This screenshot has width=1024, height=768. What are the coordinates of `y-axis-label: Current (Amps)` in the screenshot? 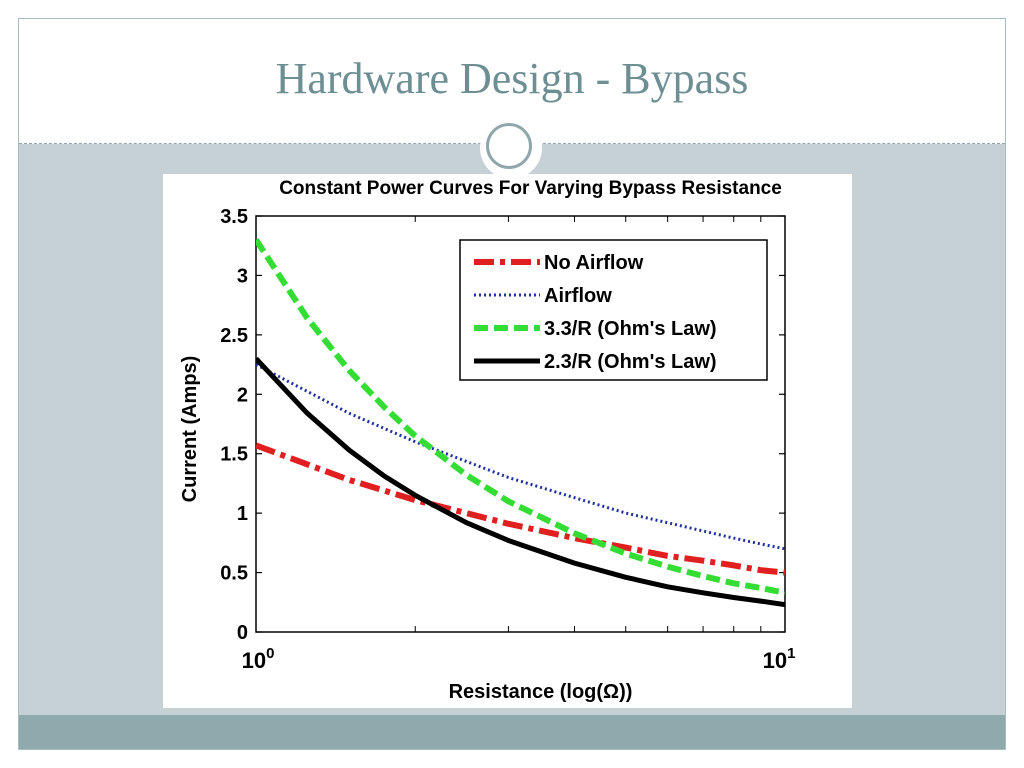 It's located at (190, 429).